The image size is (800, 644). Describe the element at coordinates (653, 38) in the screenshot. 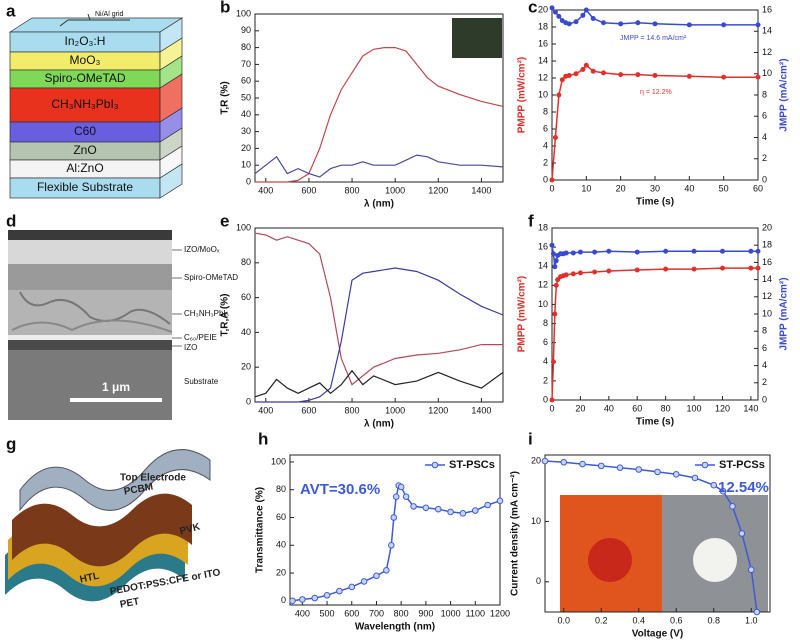

I see `annotation: JMPP = 14.6 mA/cm²` at that location.